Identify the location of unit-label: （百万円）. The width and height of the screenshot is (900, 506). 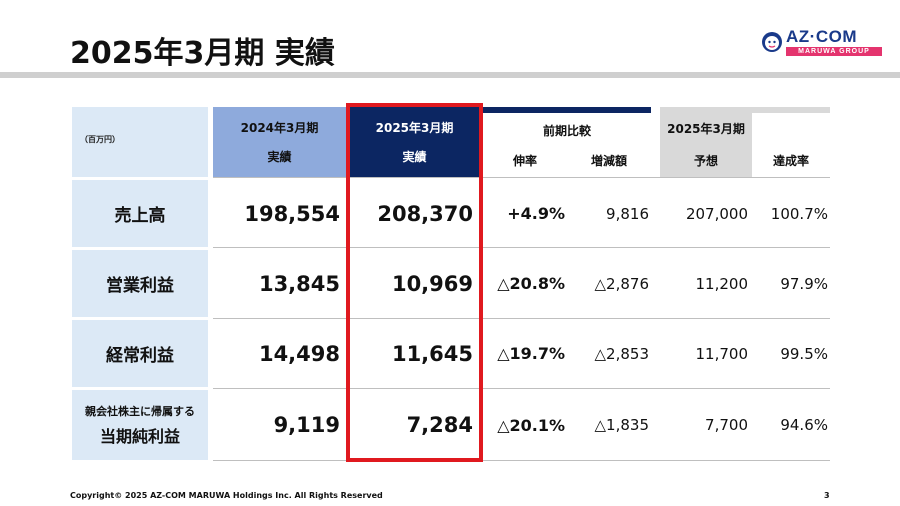
(100, 139).